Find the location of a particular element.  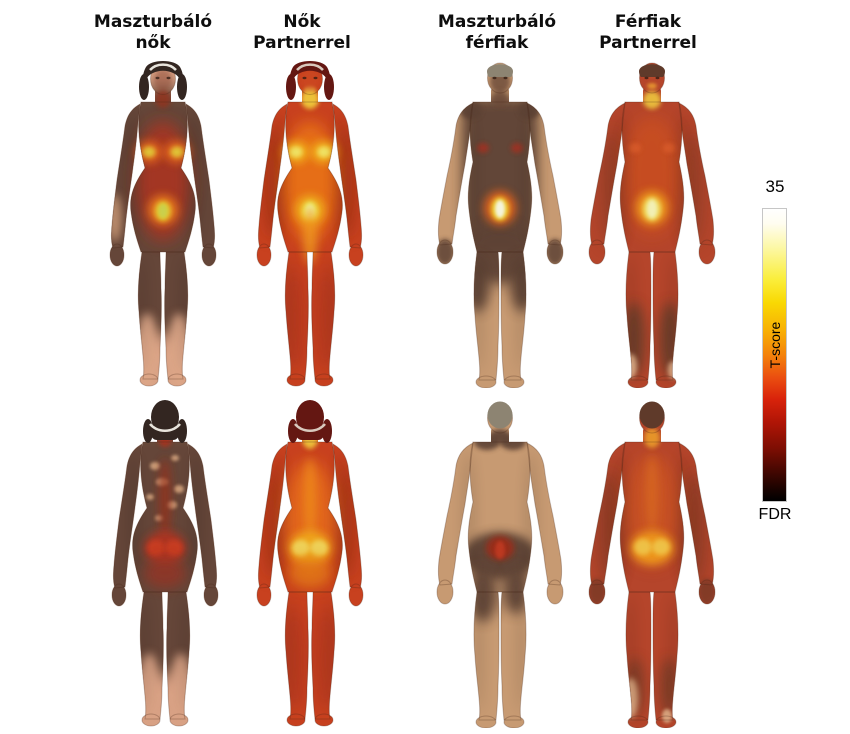

colorbar is located at coordinates (774, 355).